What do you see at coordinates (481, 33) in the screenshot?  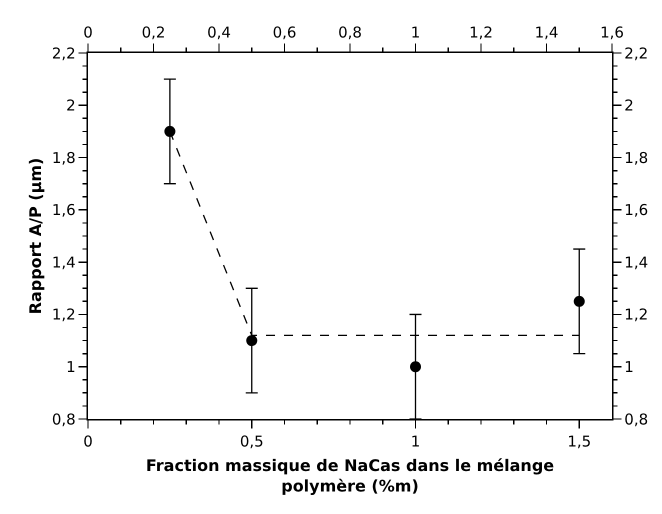 I see `x2-tick-label: 1,2` at bounding box center [481, 33].